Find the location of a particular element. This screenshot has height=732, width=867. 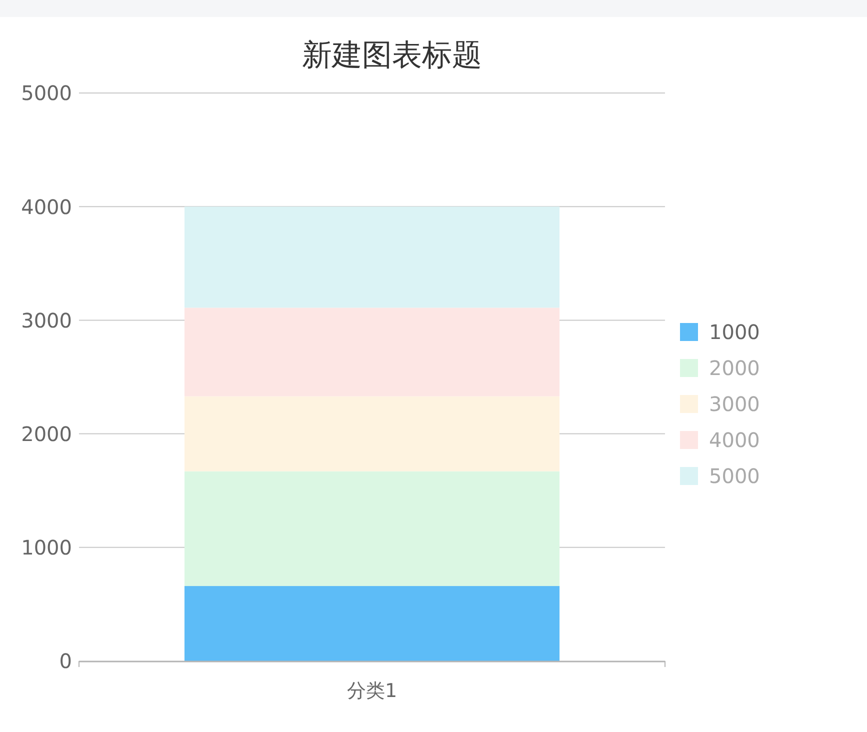

legend-label: 3000 is located at coordinates (734, 404).